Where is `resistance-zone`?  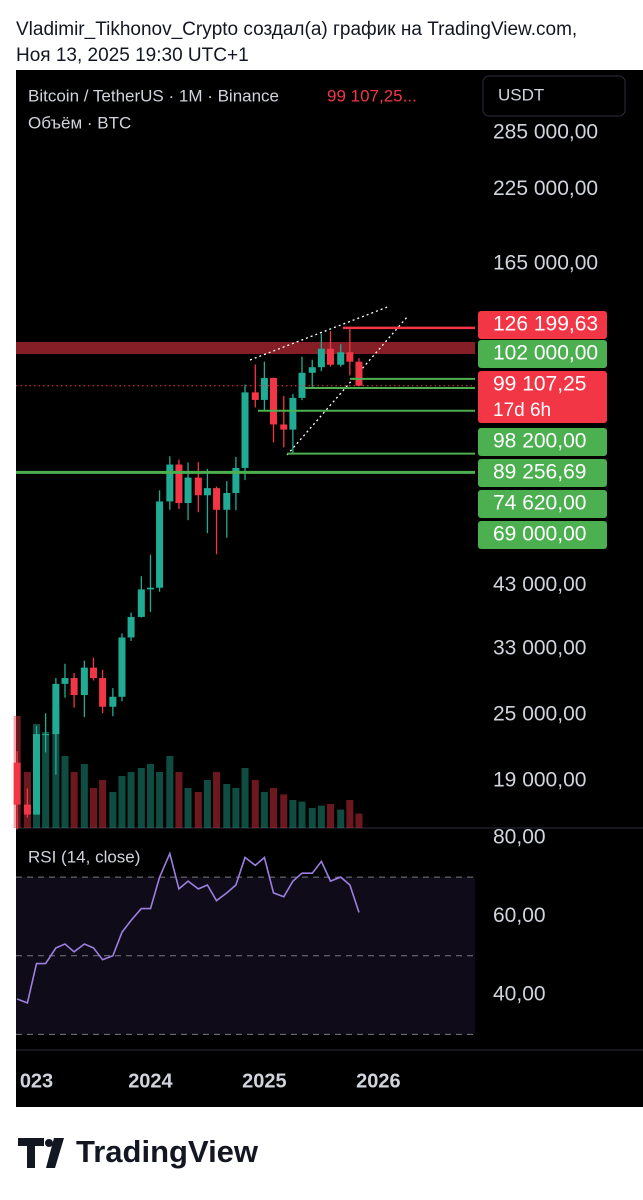
resistance-zone is located at coordinates (245, 348).